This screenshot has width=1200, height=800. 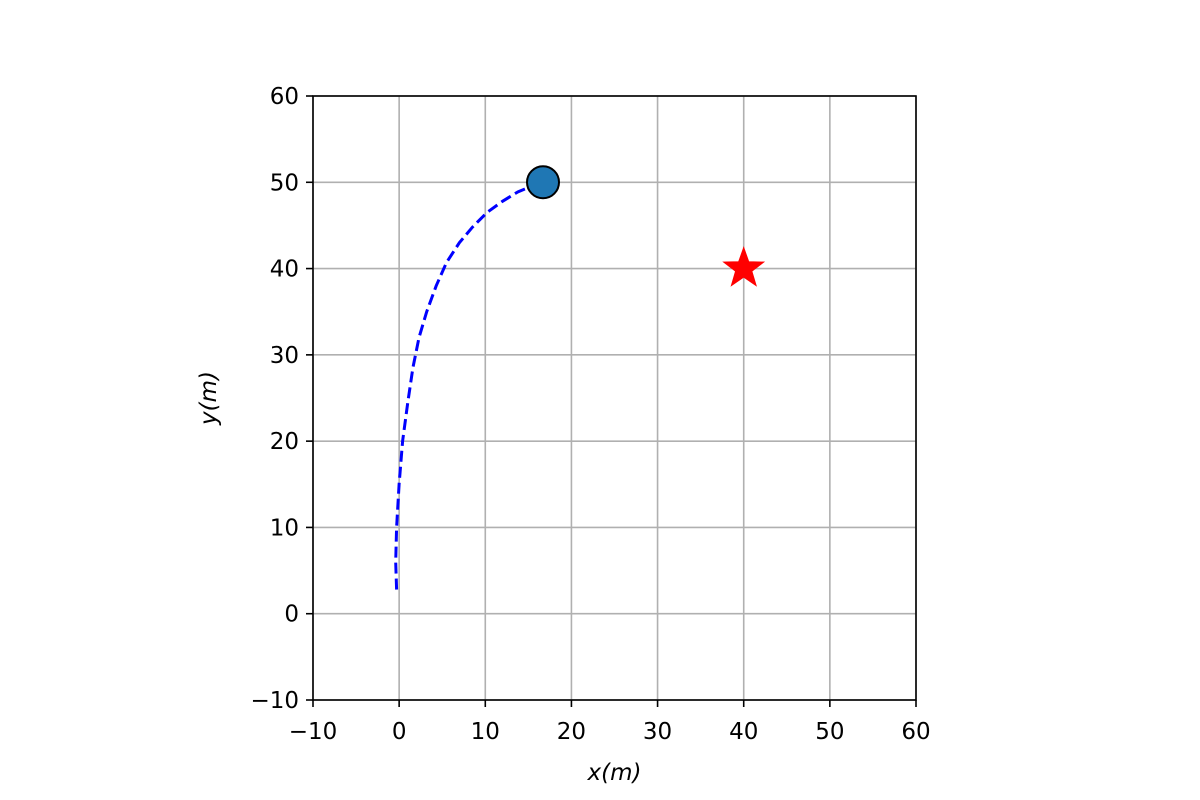 What do you see at coordinates (284, 270) in the screenshot?
I see `y-tick-label: 40` at bounding box center [284, 270].